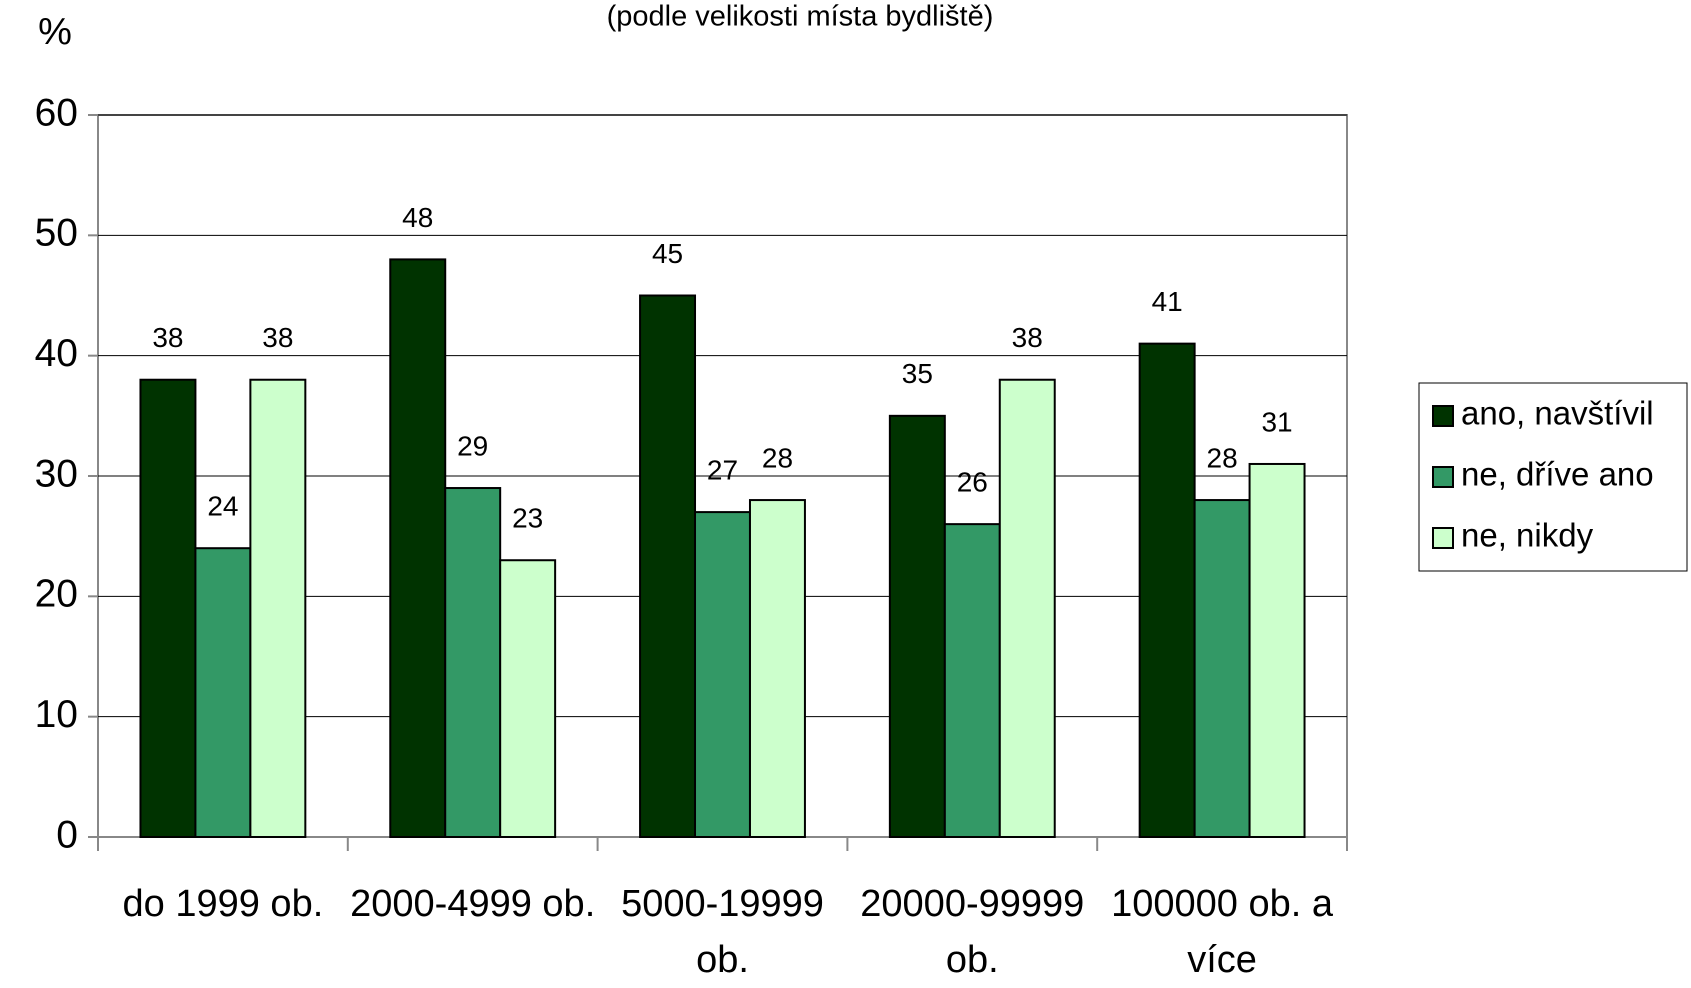  What do you see at coordinates (1222, 932) in the screenshot?
I see `x-tick-label: 100000 ob. a více` at bounding box center [1222, 932].